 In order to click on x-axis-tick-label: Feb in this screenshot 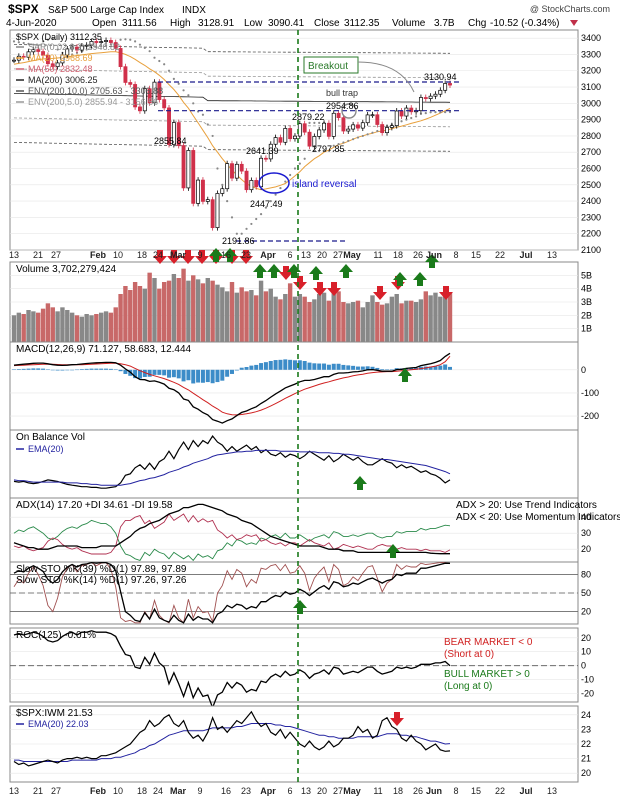, I will do `click(98, 791)`.